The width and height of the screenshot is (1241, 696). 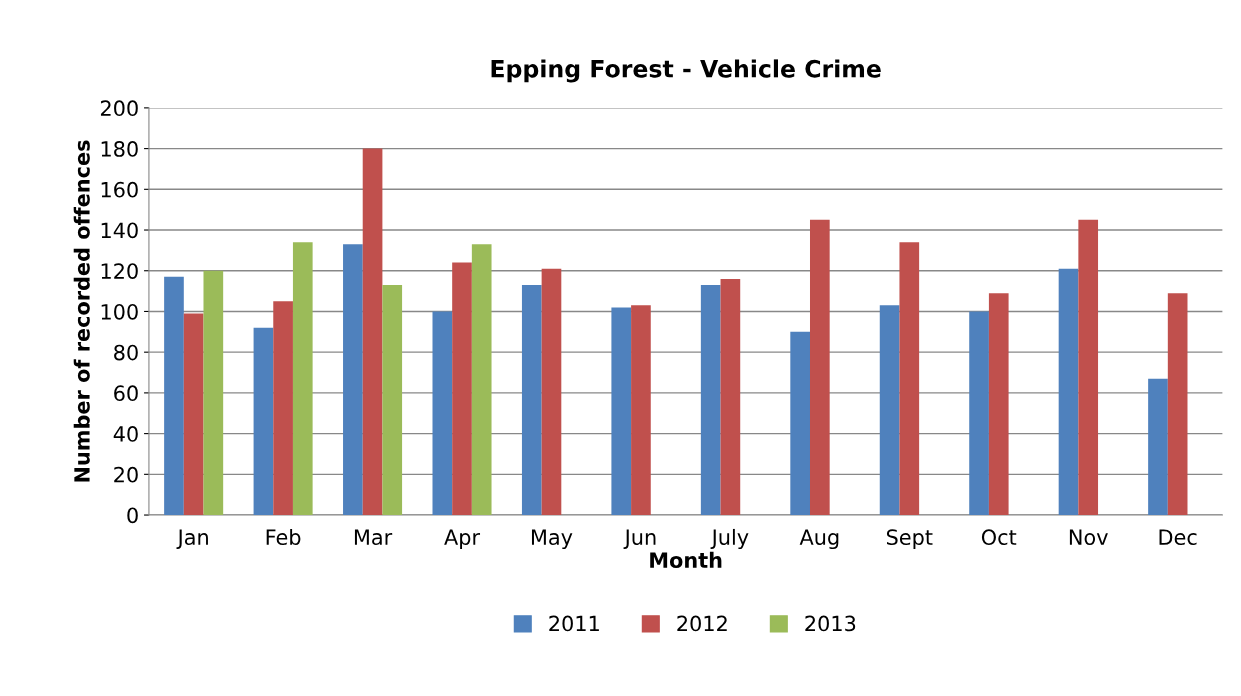 What do you see at coordinates (81, 311) in the screenshot?
I see `y-axis-title: Number of recorded offences` at bounding box center [81, 311].